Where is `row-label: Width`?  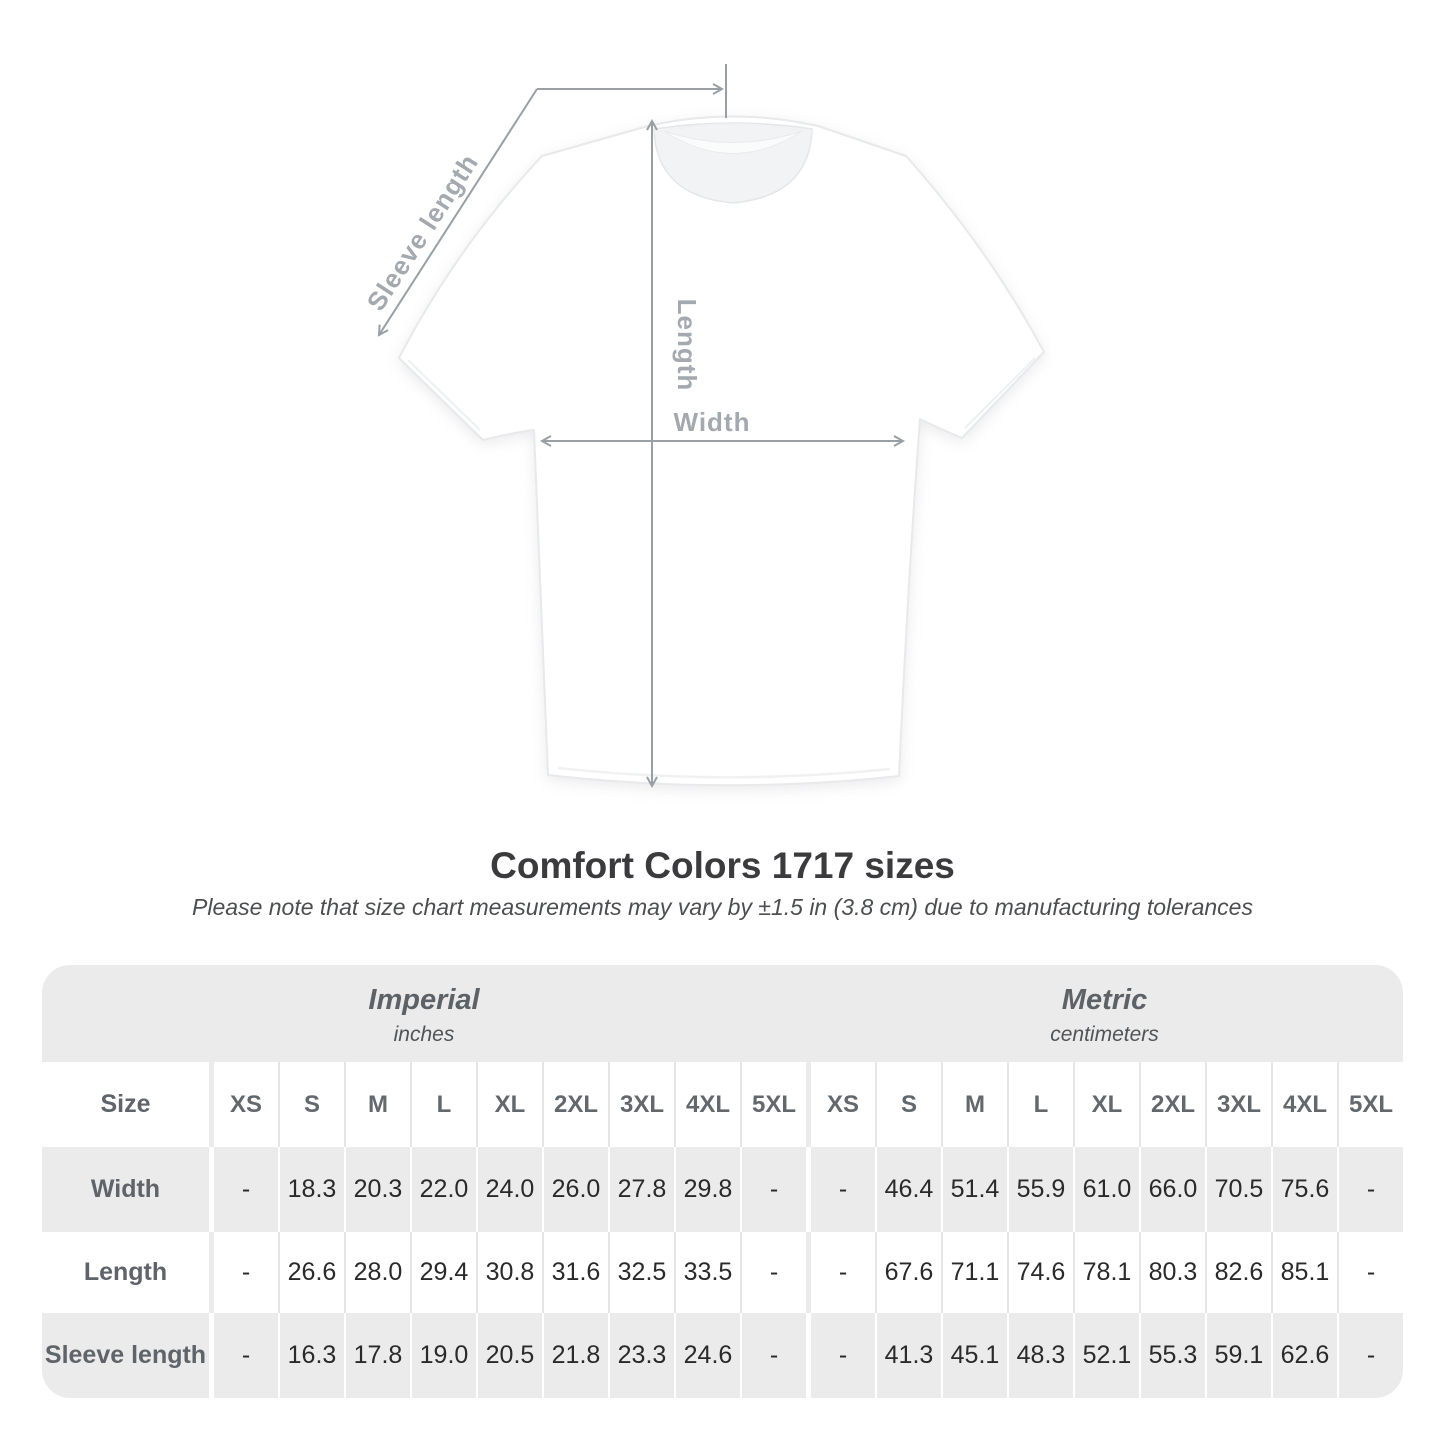 row-label: Width is located at coordinates (125, 1189).